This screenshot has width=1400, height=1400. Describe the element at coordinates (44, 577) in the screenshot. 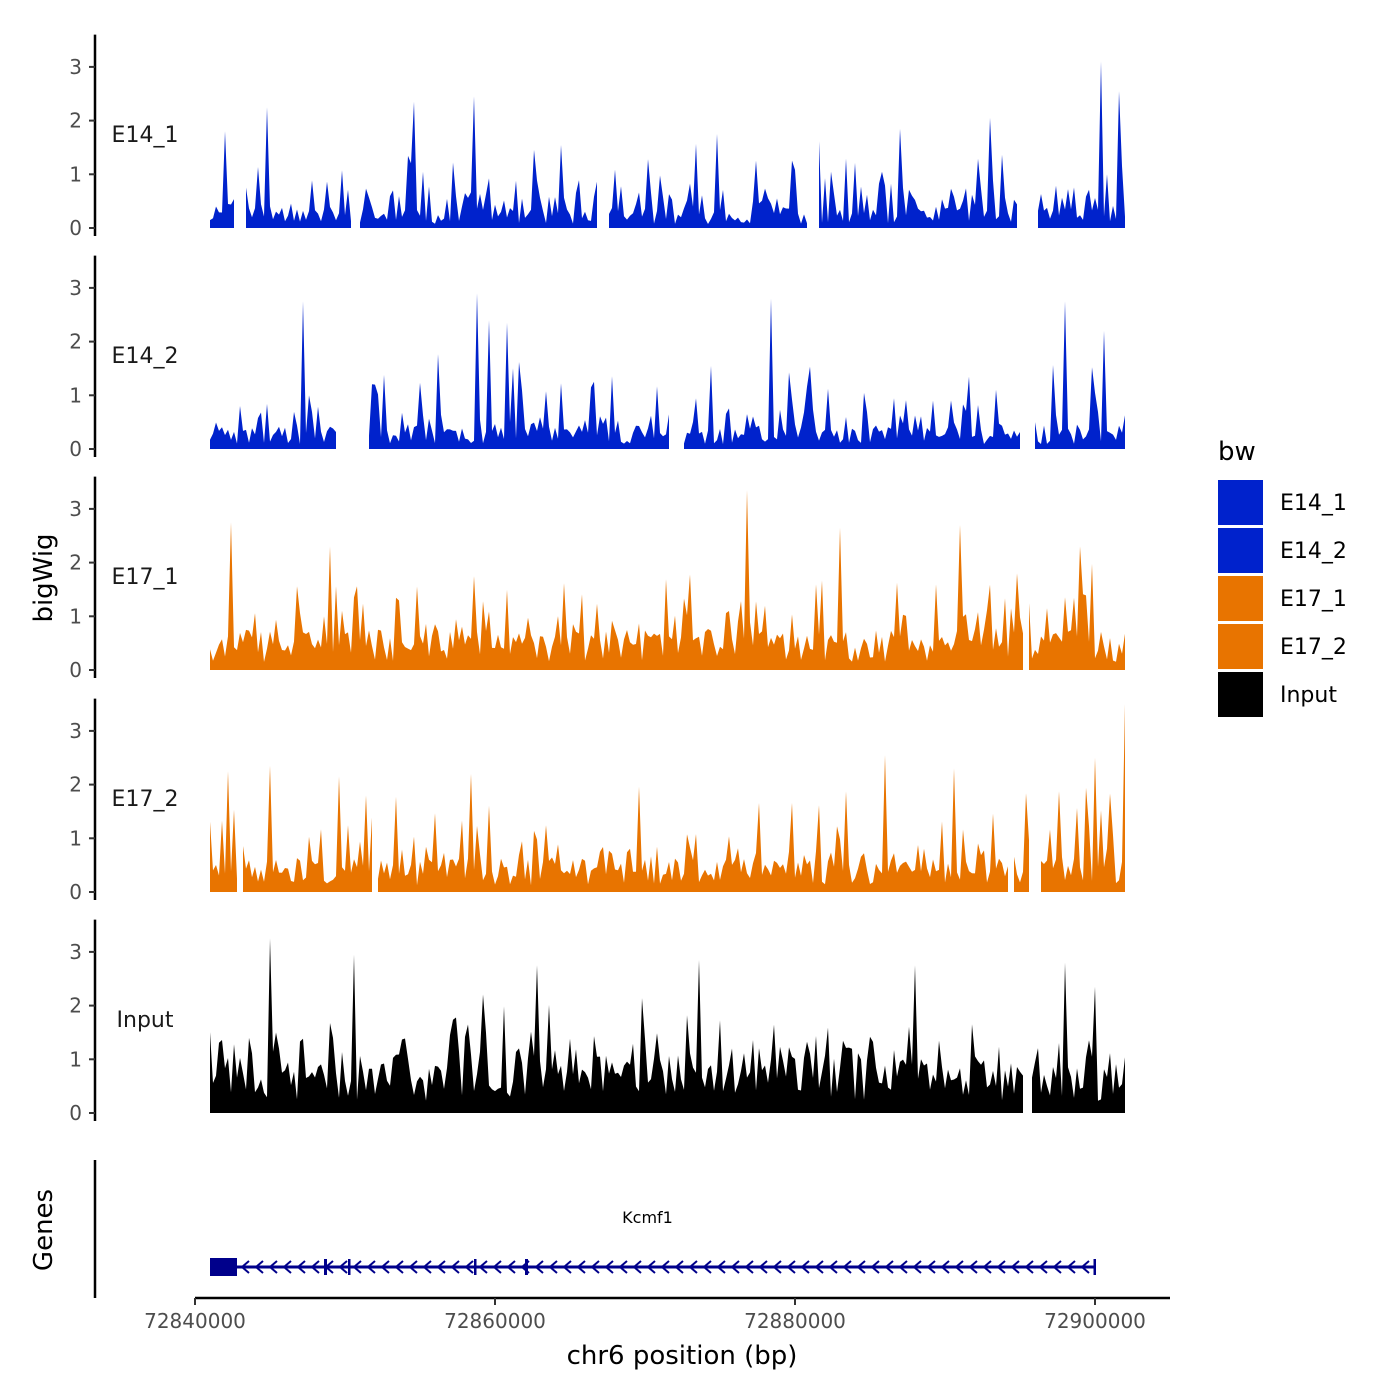

I see `y-axis-title: bigWig` at that location.